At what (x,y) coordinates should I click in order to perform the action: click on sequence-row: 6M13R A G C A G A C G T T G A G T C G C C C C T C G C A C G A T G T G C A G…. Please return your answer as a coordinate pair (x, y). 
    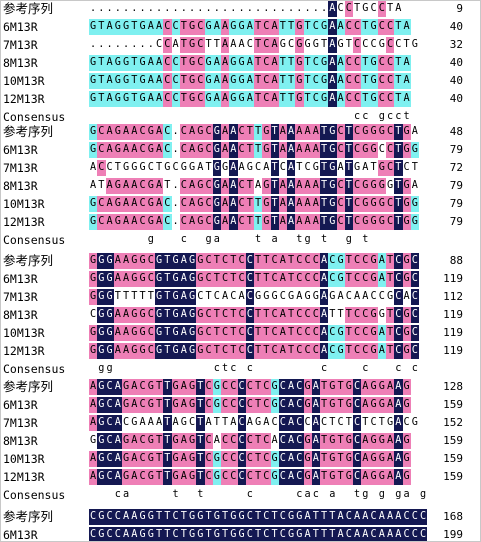
    Looking at the image, I should click on (240, 405).